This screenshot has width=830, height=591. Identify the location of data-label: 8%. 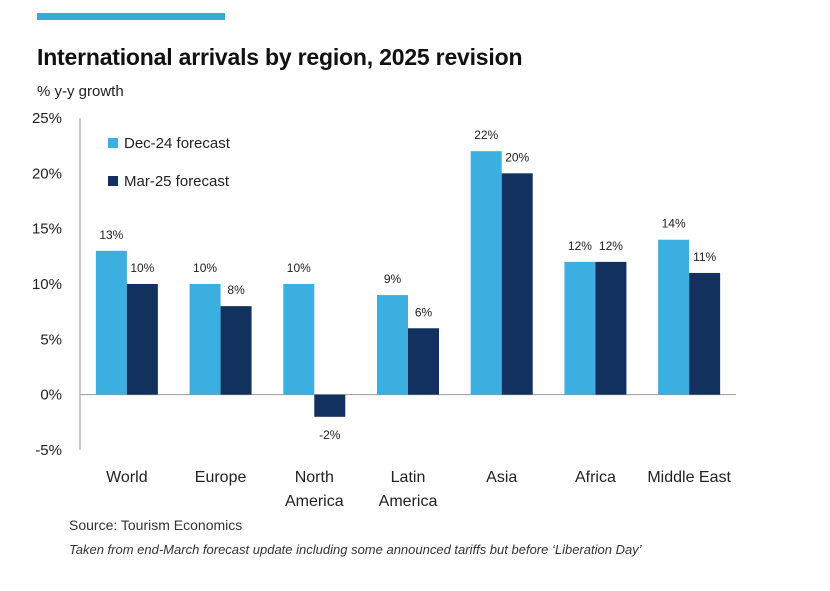
(236, 290).